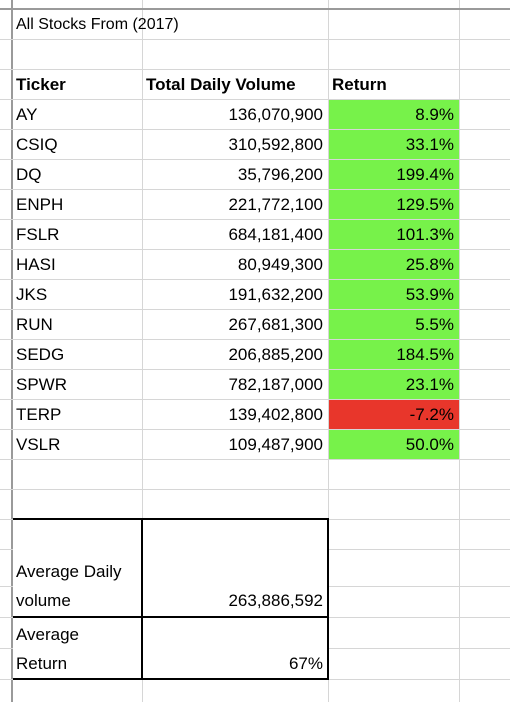 This screenshot has width=510, height=702. What do you see at coordinates (275, 324) in the screenshot?
I see `volume-cell: 267,681,300` at bounding box center [275, 324].